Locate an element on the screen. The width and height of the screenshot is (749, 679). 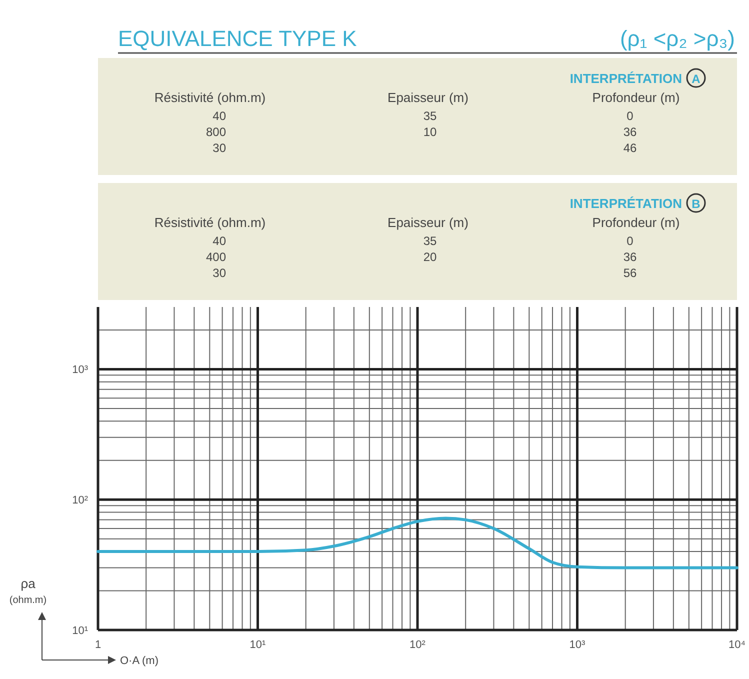
chart-subtitle: (ρ₁ <ρ₂ >ρ₃) is located at coordinates (677, 38).